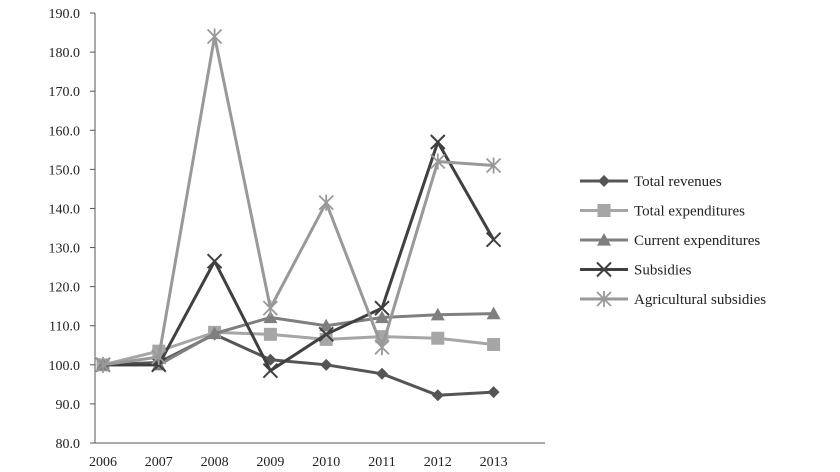 This screenshot has height=472, width=840. Describe the element at coordinates (65, 131) in the screenshot. I see `y-tick-label: 160.0` at that location.